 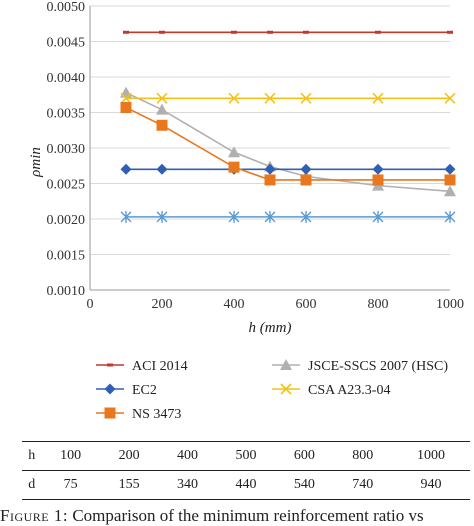 I want to click on legend-entry: ACI 2014, so click(x=142, y=366).